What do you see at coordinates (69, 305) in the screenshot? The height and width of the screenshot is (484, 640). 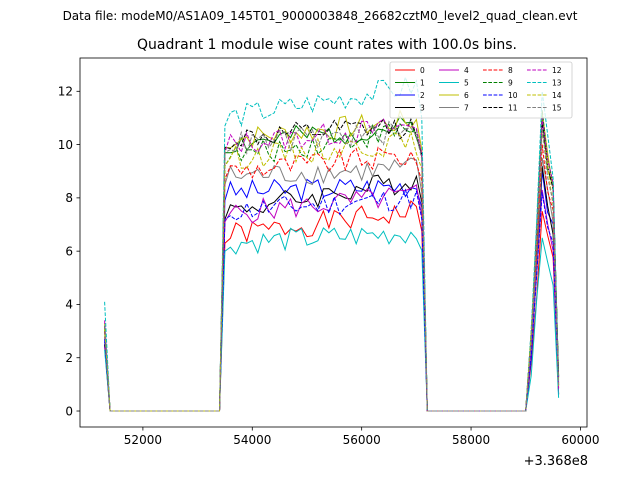 I see `y-tick-label-2: 4` at bounding box center [69, 305].